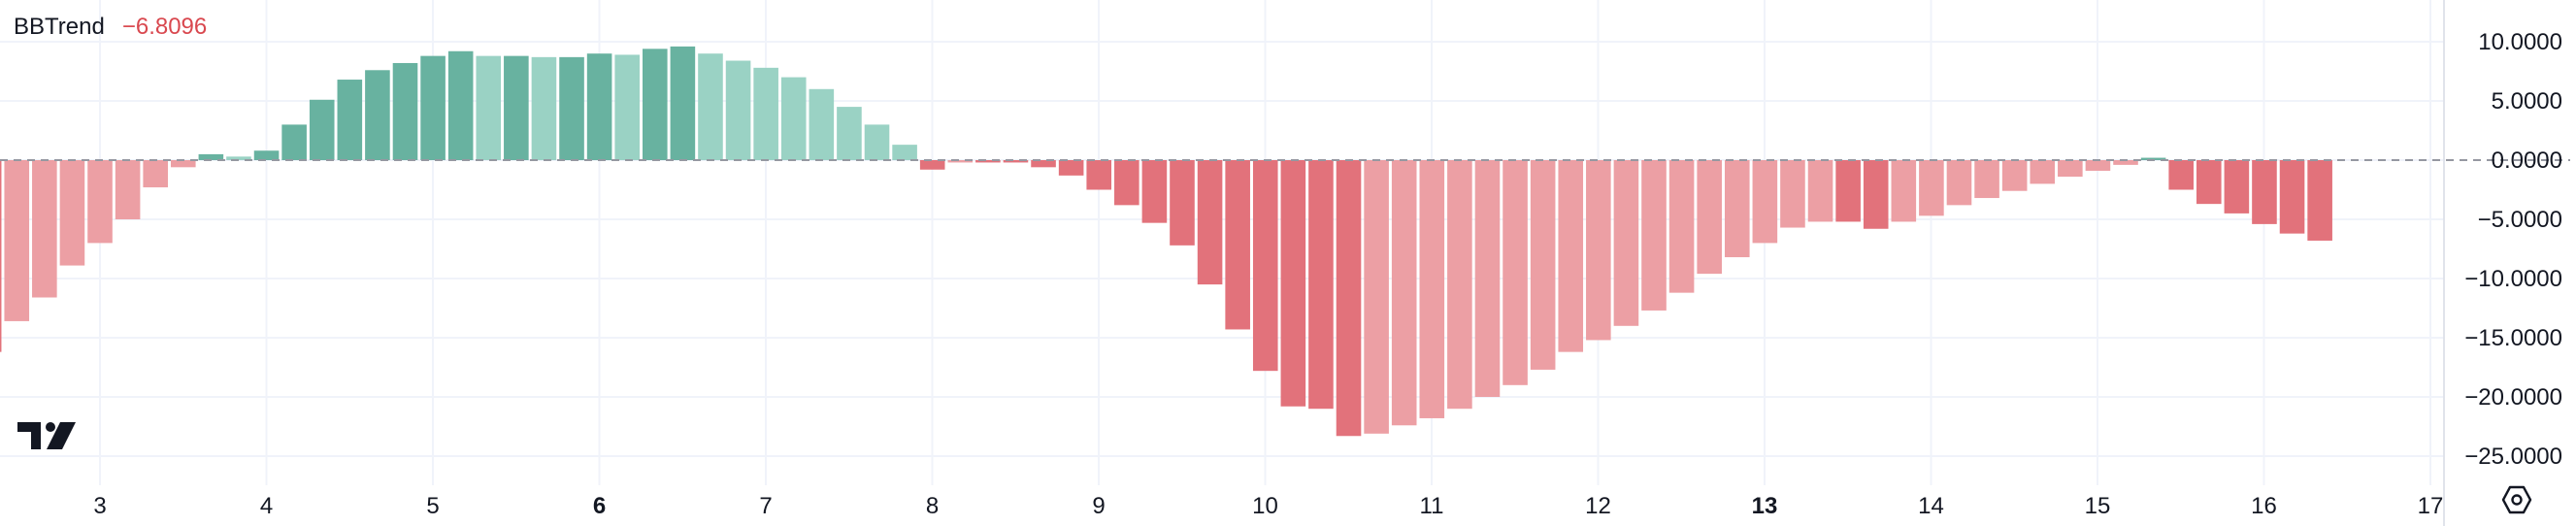  Describe the element at coordinates (1098, 506) in the screenshot. I see `x-tick-label: 9` at that location.